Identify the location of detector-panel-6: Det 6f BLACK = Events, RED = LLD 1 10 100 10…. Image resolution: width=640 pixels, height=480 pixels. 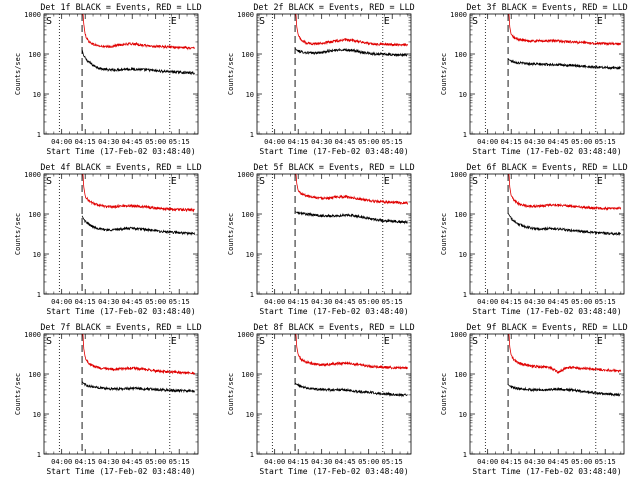
(534, 239).